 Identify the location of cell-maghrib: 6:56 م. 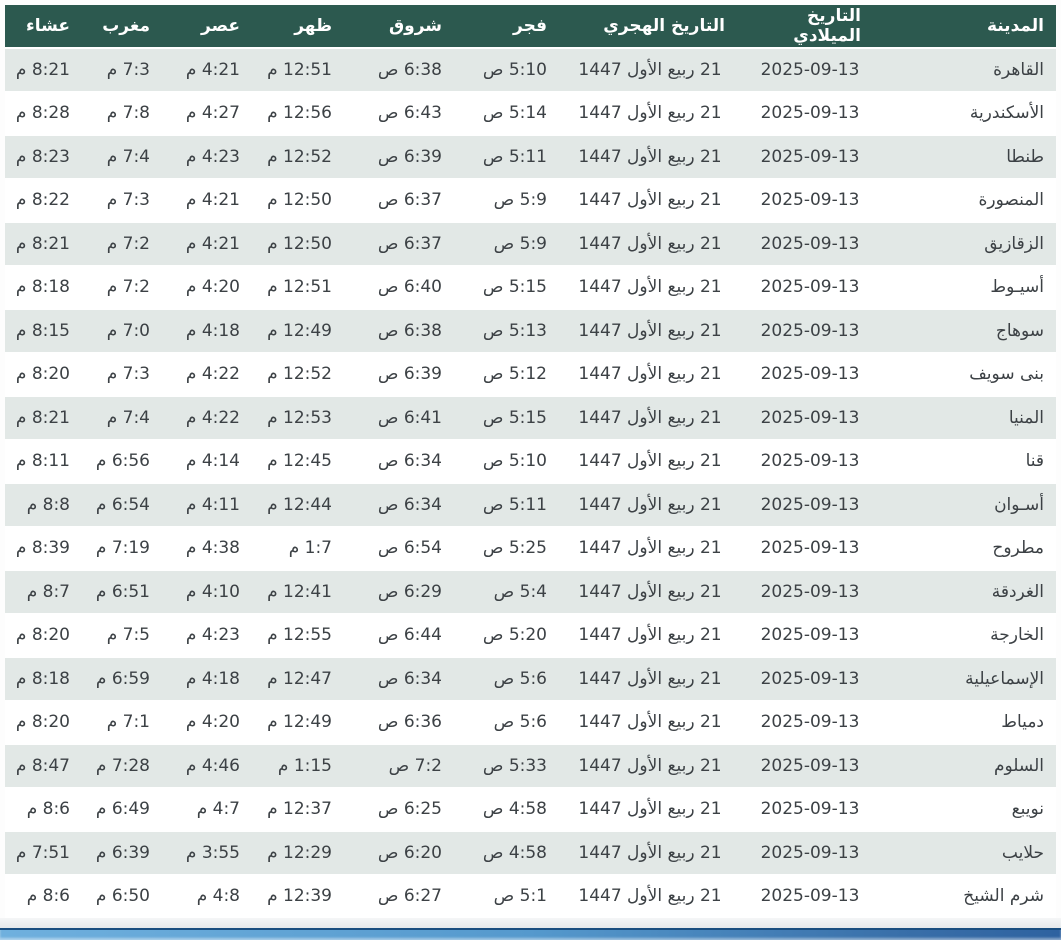
(128, 461).